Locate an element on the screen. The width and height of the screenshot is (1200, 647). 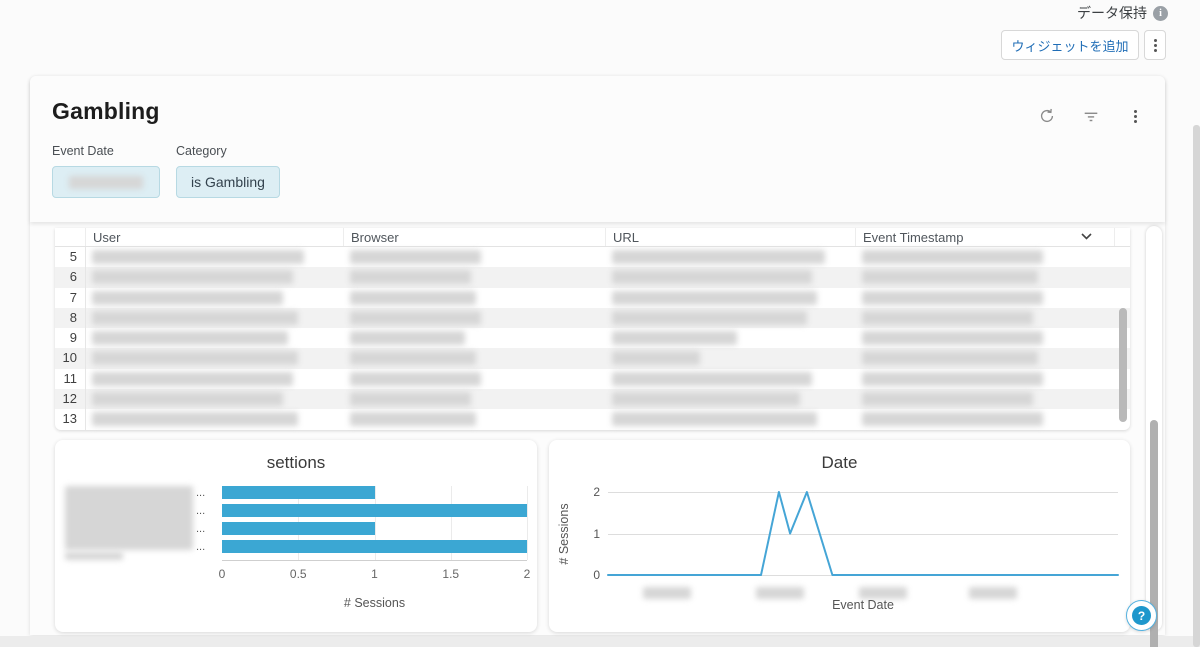
line-y-axis-label: # Sessions is located at coordinates (564, 533).